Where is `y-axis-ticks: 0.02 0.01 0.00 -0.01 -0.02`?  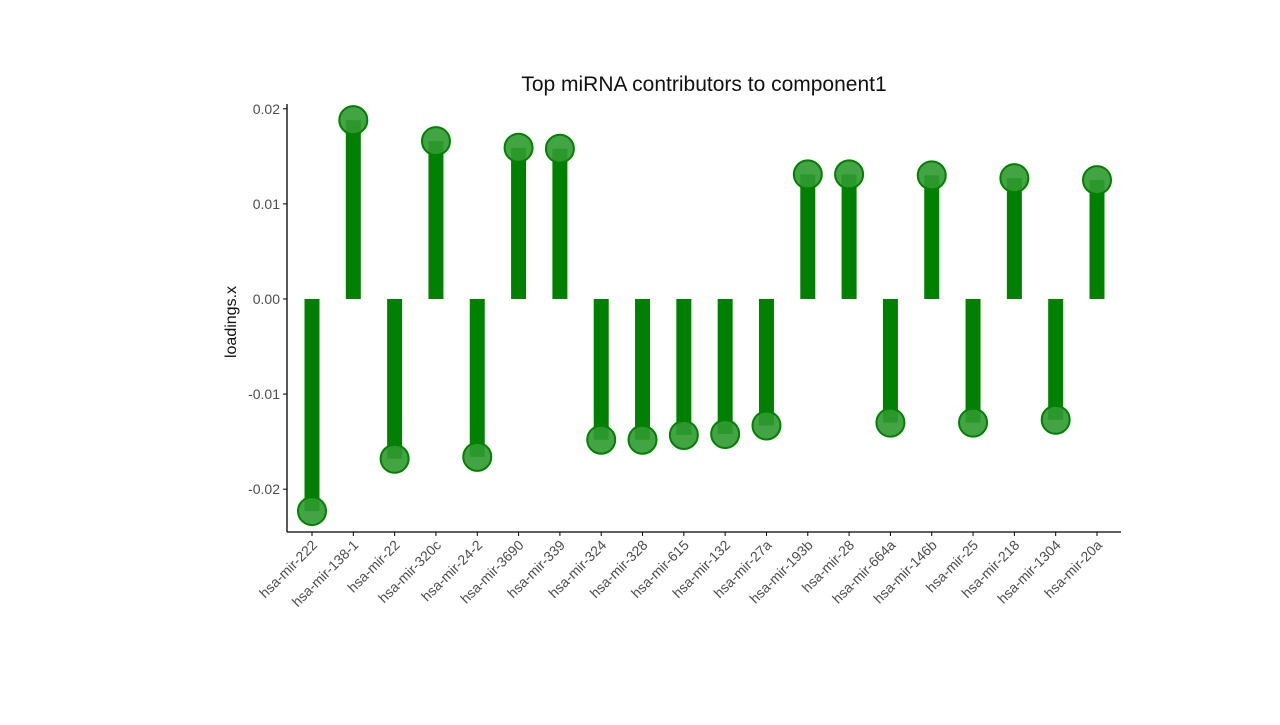 y-axis-ticks: 0.02 0.01 0.00 -0.01 -0.02 is located at coordinates (267, 299).